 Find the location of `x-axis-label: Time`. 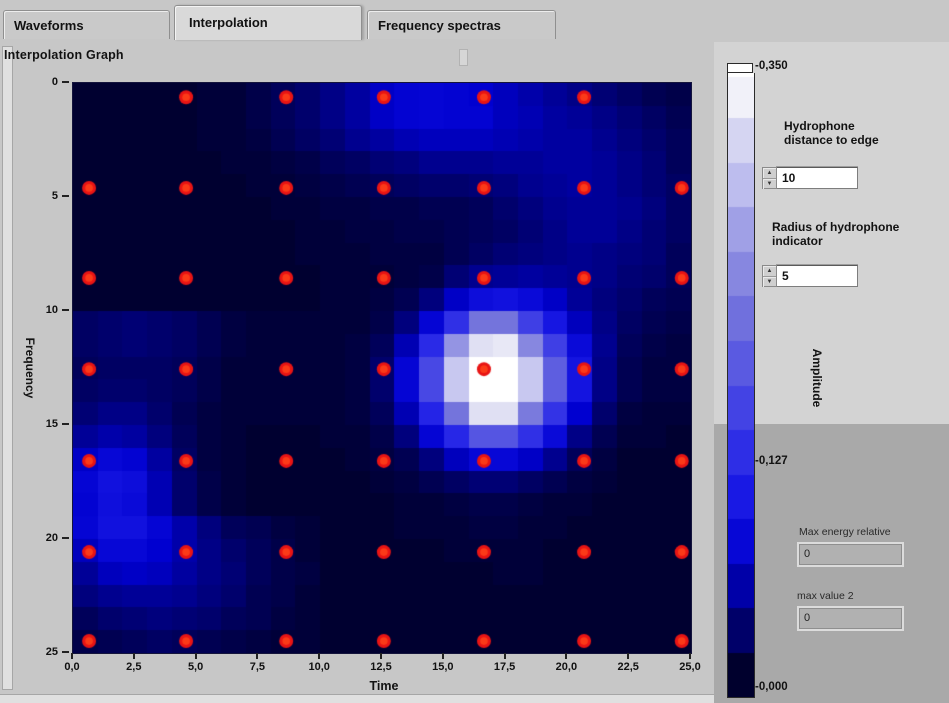

x-axis-label: Time is located at coordinates (384, 686).